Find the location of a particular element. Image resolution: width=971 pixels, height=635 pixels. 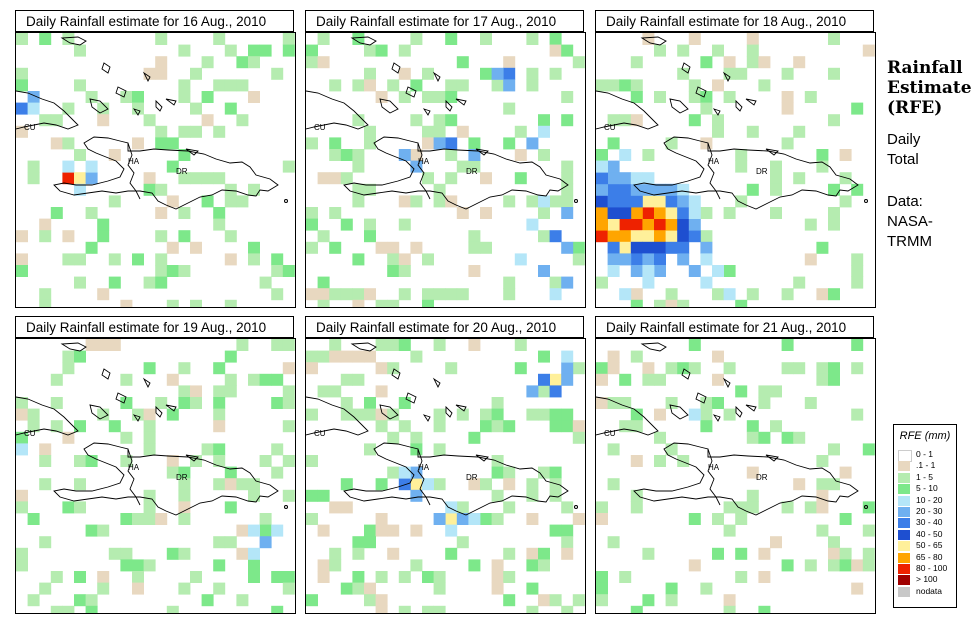

island-dot is located at coordinates (286, 201).